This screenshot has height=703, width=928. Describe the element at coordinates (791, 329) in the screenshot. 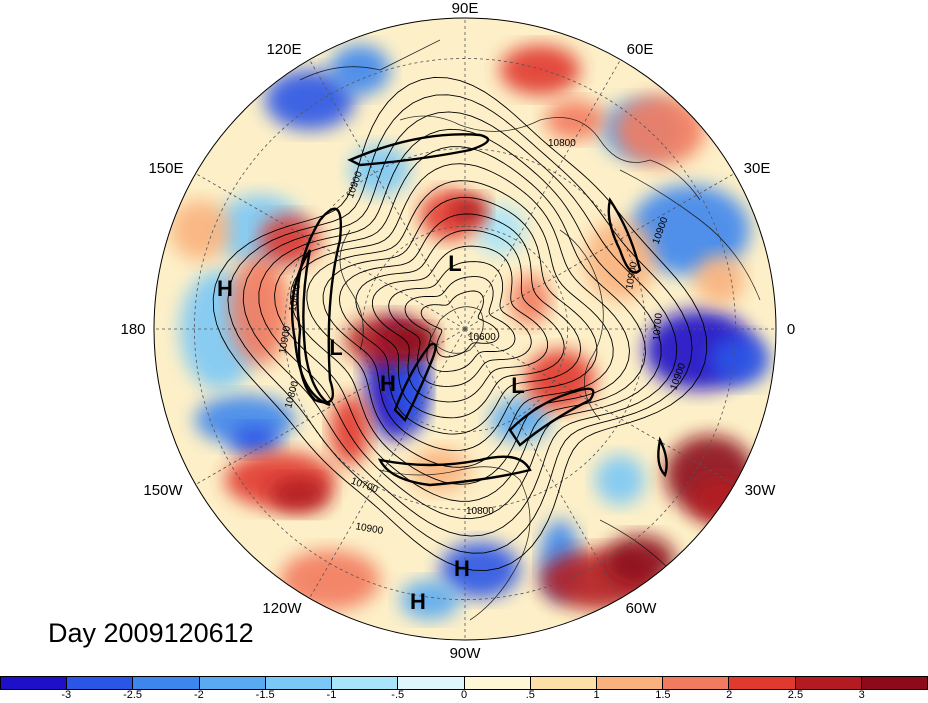

I see `lon-label-0: 0` at that location.